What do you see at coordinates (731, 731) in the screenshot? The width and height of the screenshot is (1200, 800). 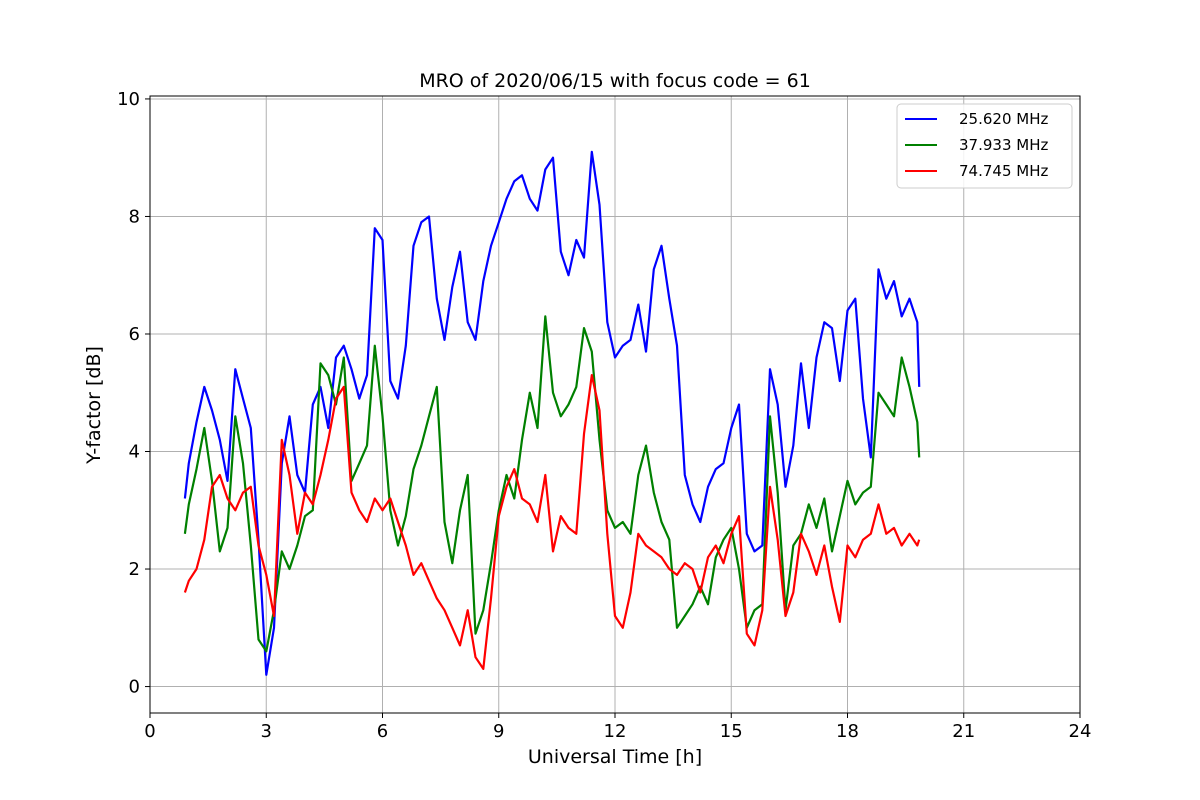 I see `x-tick-label: 15` at bounding box center [731, 731].